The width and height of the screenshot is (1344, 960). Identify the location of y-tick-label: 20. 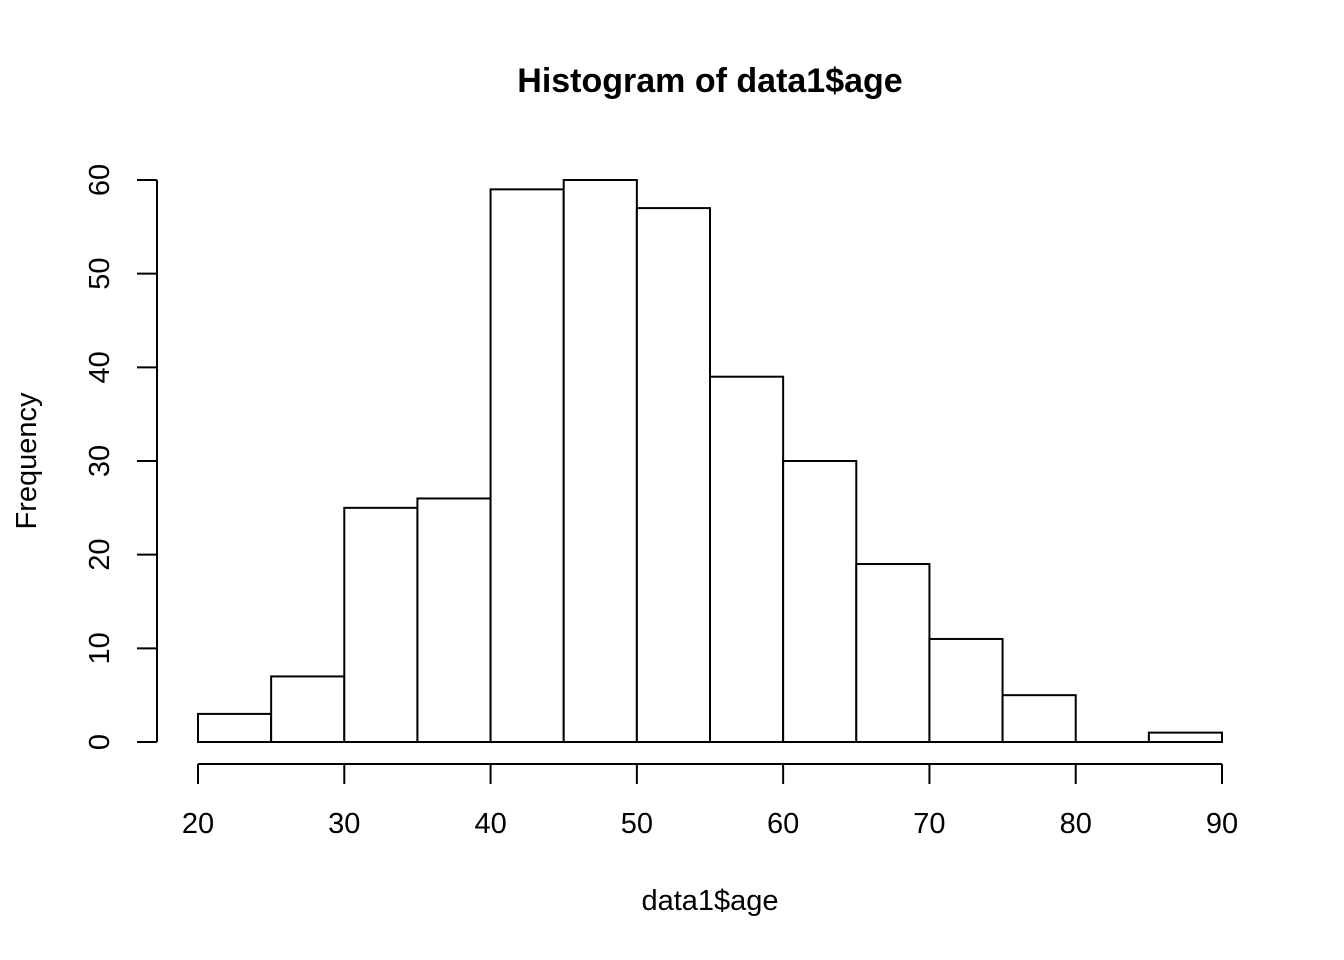
(100, 555).